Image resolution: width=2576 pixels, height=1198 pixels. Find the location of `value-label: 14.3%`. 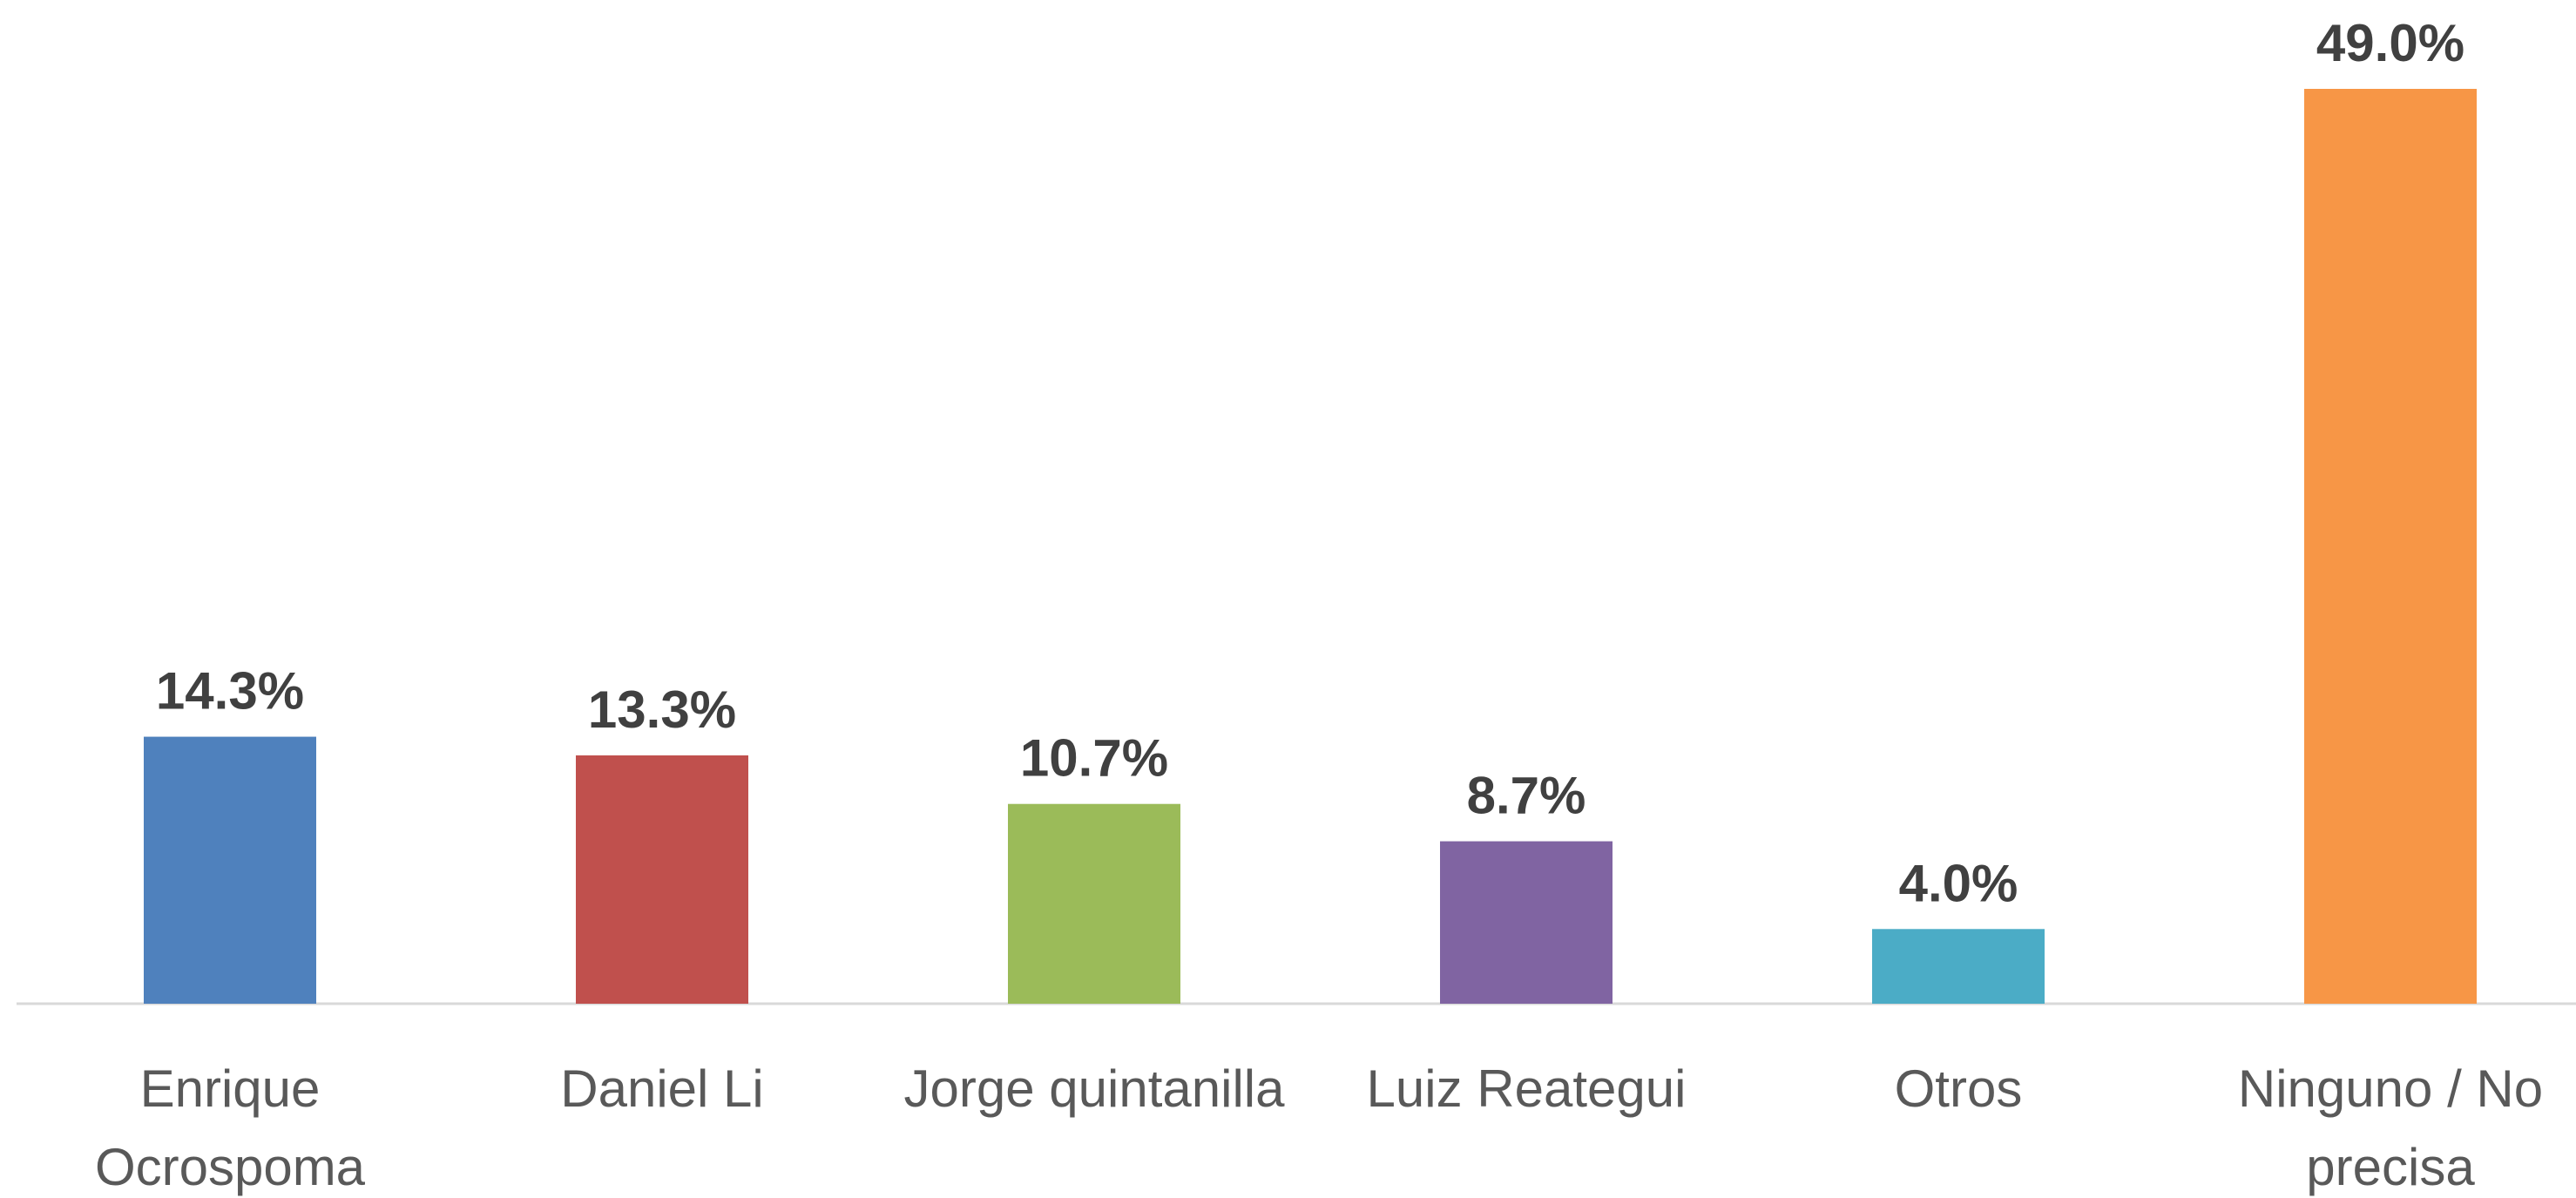

value-label: 14.3% is located at coordinates (230, 692).